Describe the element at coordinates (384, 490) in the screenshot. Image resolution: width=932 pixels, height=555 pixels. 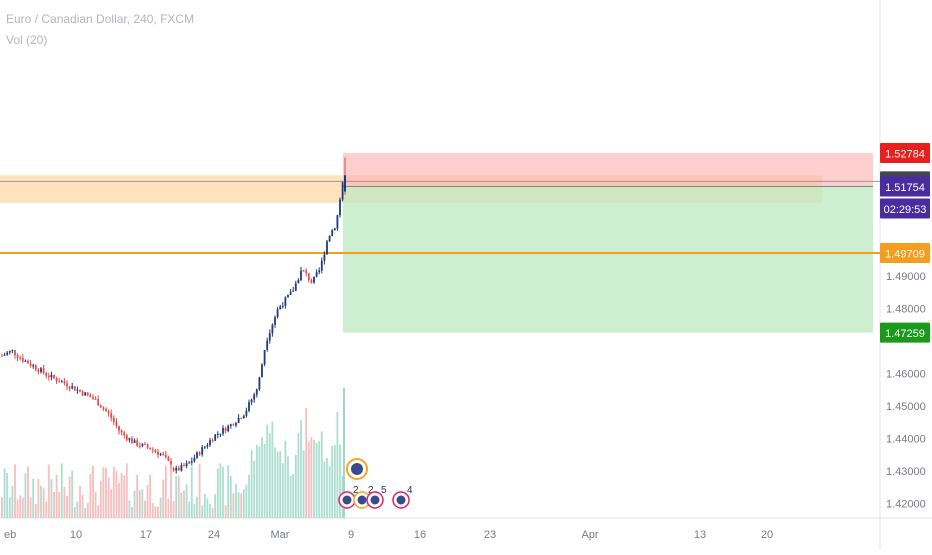
I see `event-marker-count: 5` at that location.